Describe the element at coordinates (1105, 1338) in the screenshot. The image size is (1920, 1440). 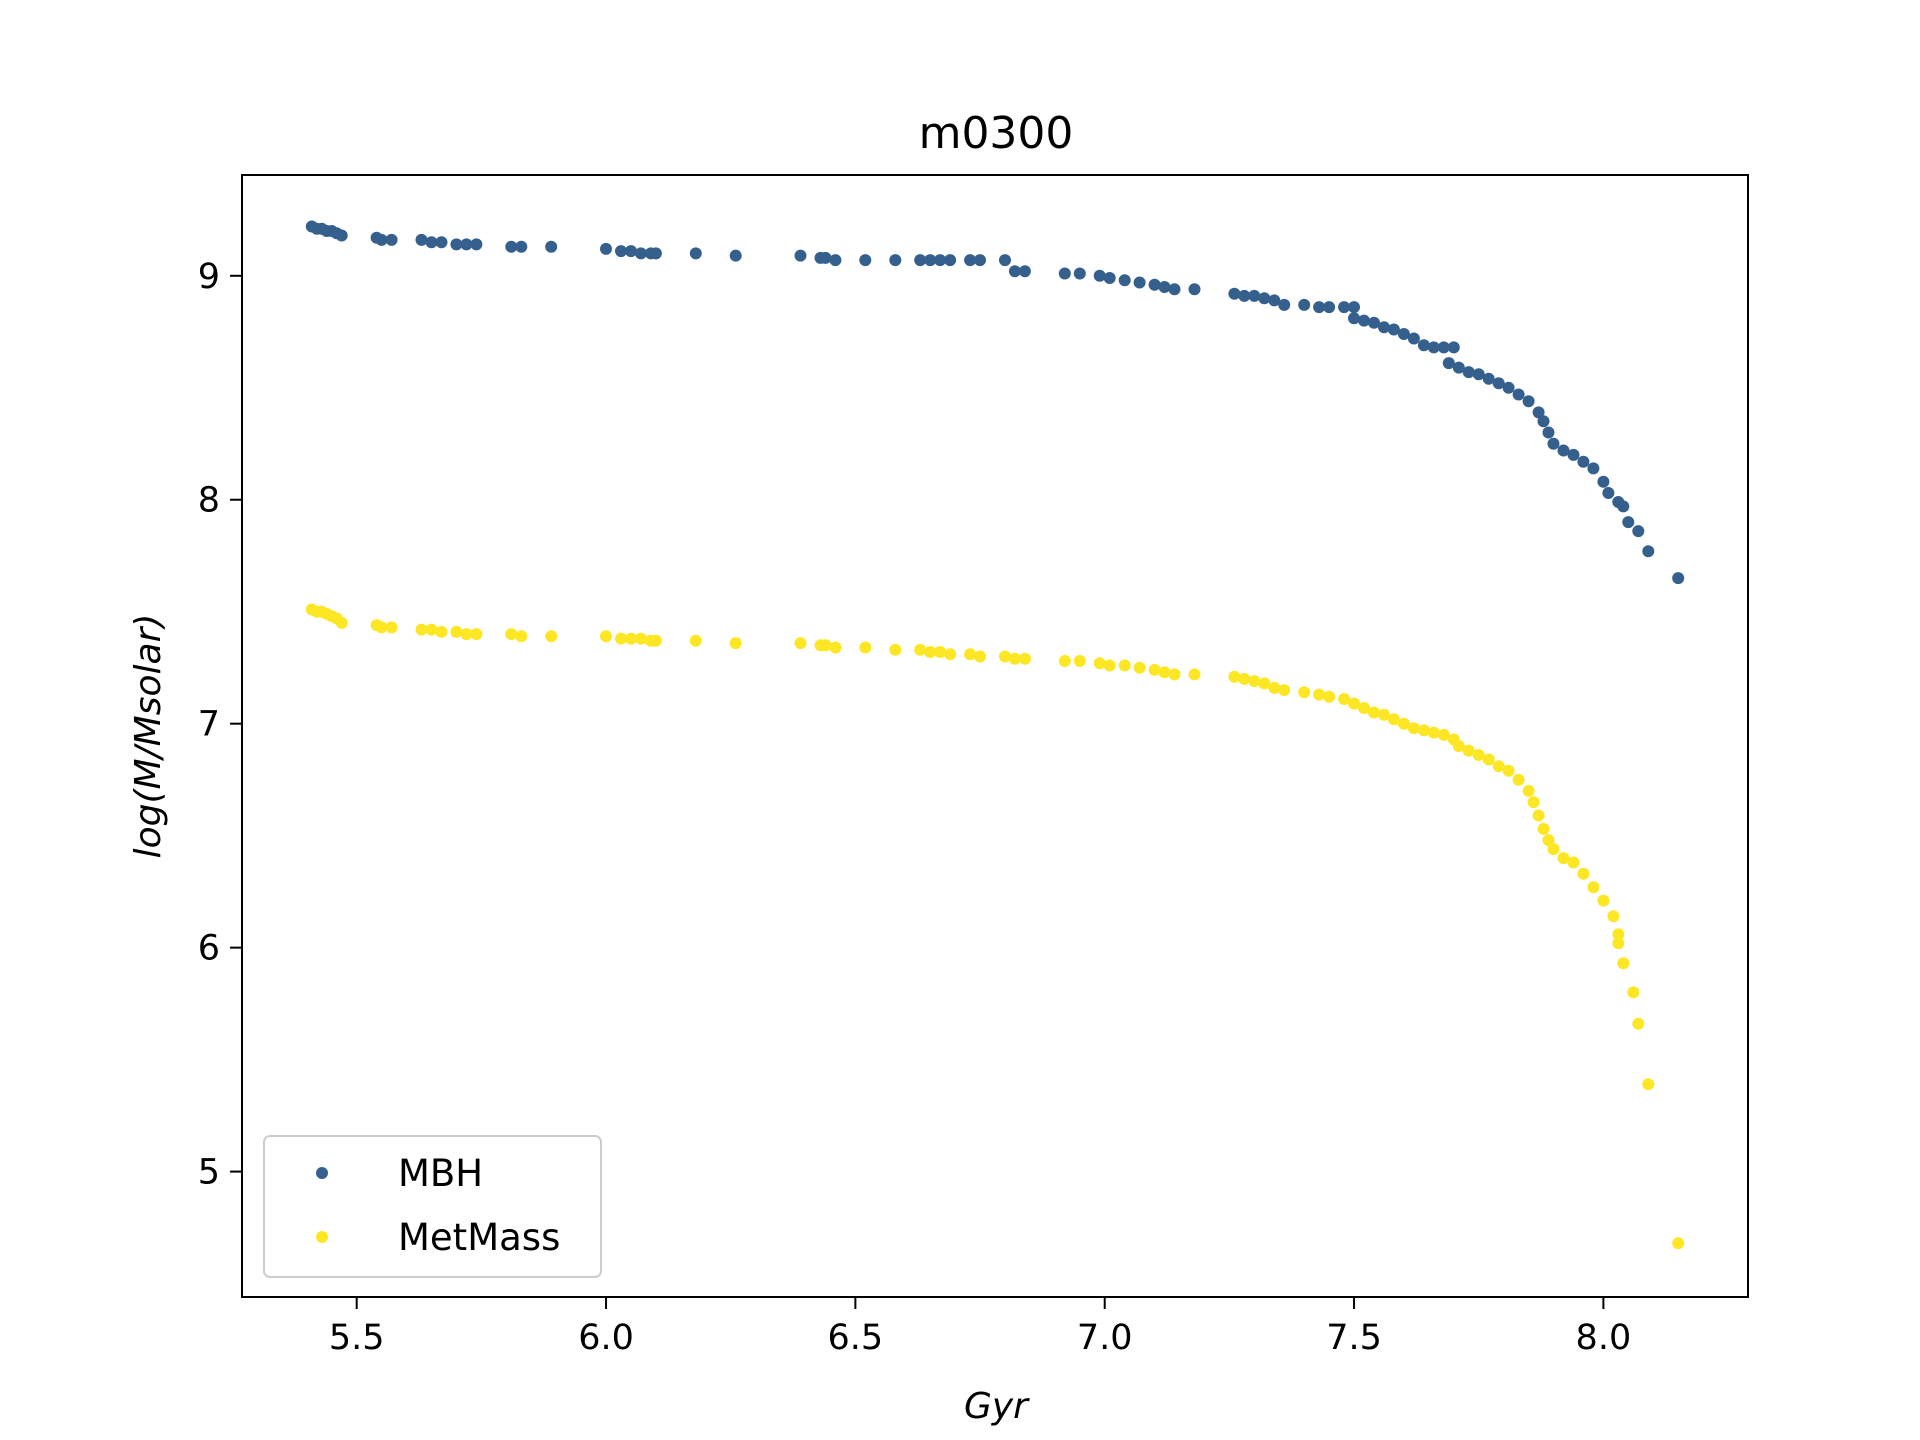
I see `x-tick-label-3: 7.0` at that location.